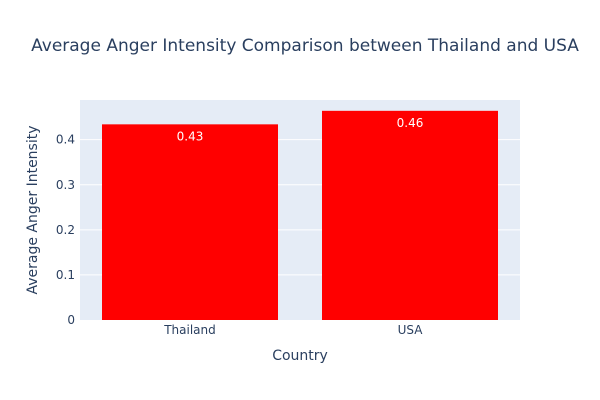 The width and height of the screenshot is (600, 400). Describe the element at coordinates (33, 209) in the screenshot. I see `y-axis-title: Average Anger Intensity` at that location.